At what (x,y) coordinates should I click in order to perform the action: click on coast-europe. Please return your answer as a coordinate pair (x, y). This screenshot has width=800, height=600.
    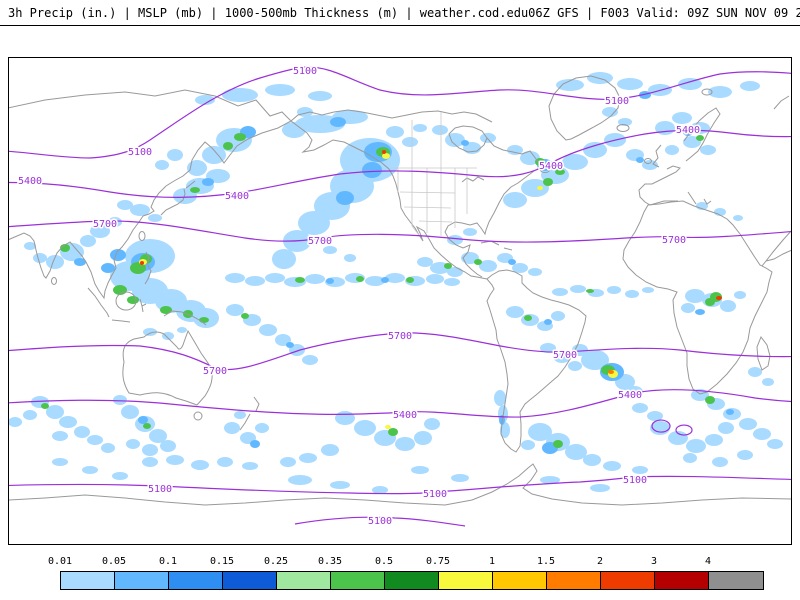
    Looking at the image, I should click on (675, 185).